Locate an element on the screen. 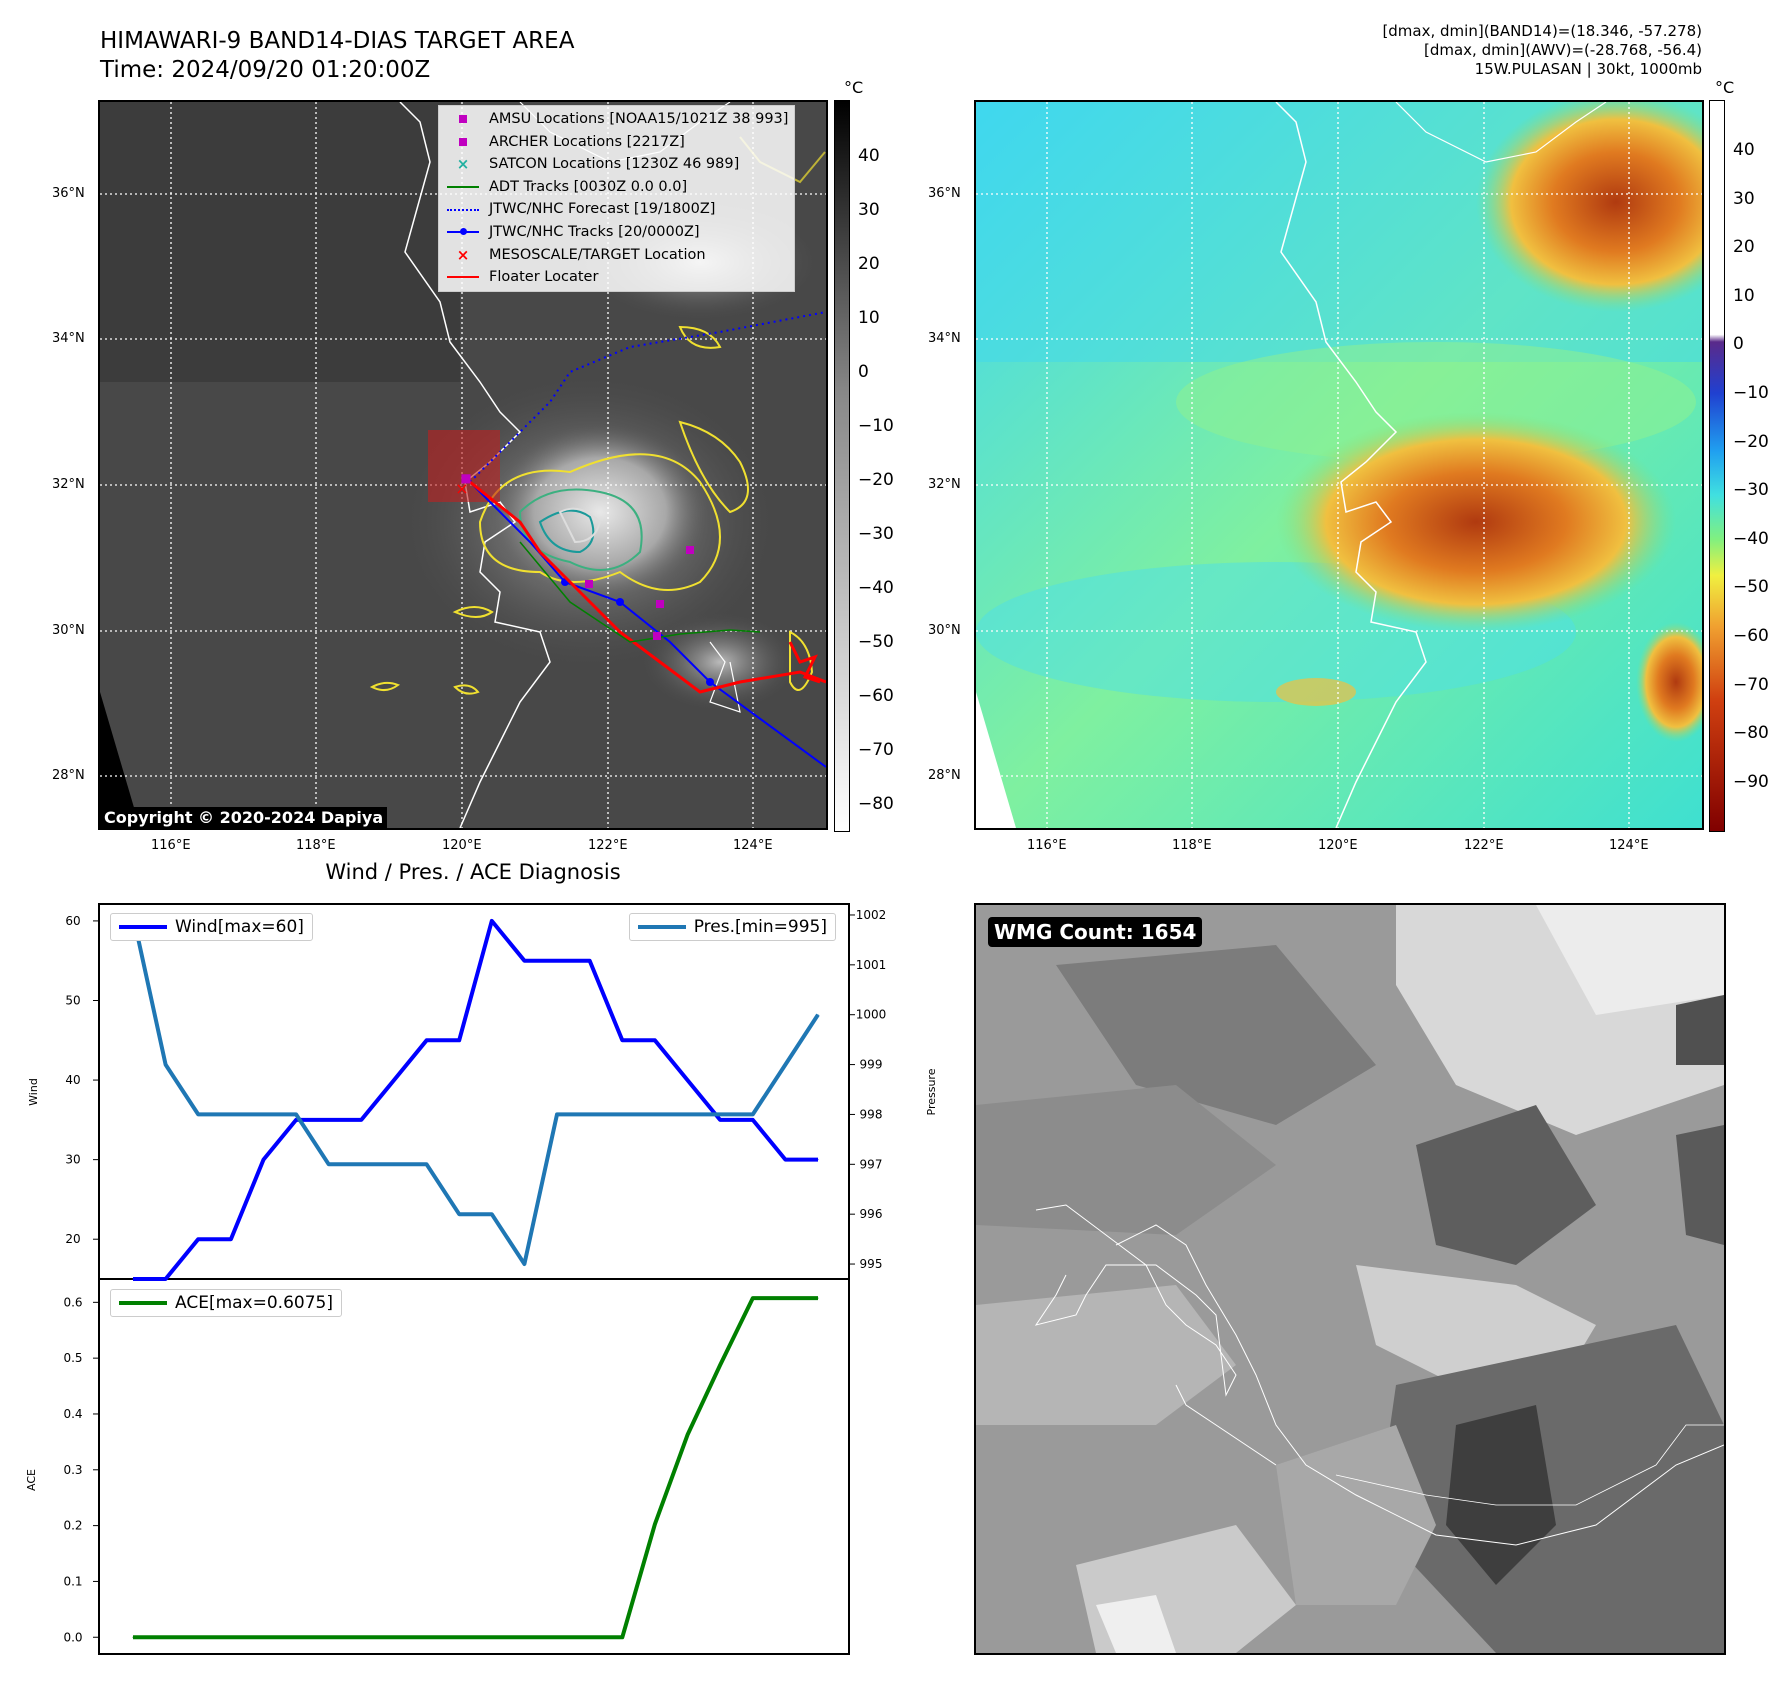 The height and width of the screenshot is (1690, 1792). legend-item: ADT Tracks [0030Z 0.0 0.0] is located at coordinates (616, 187).